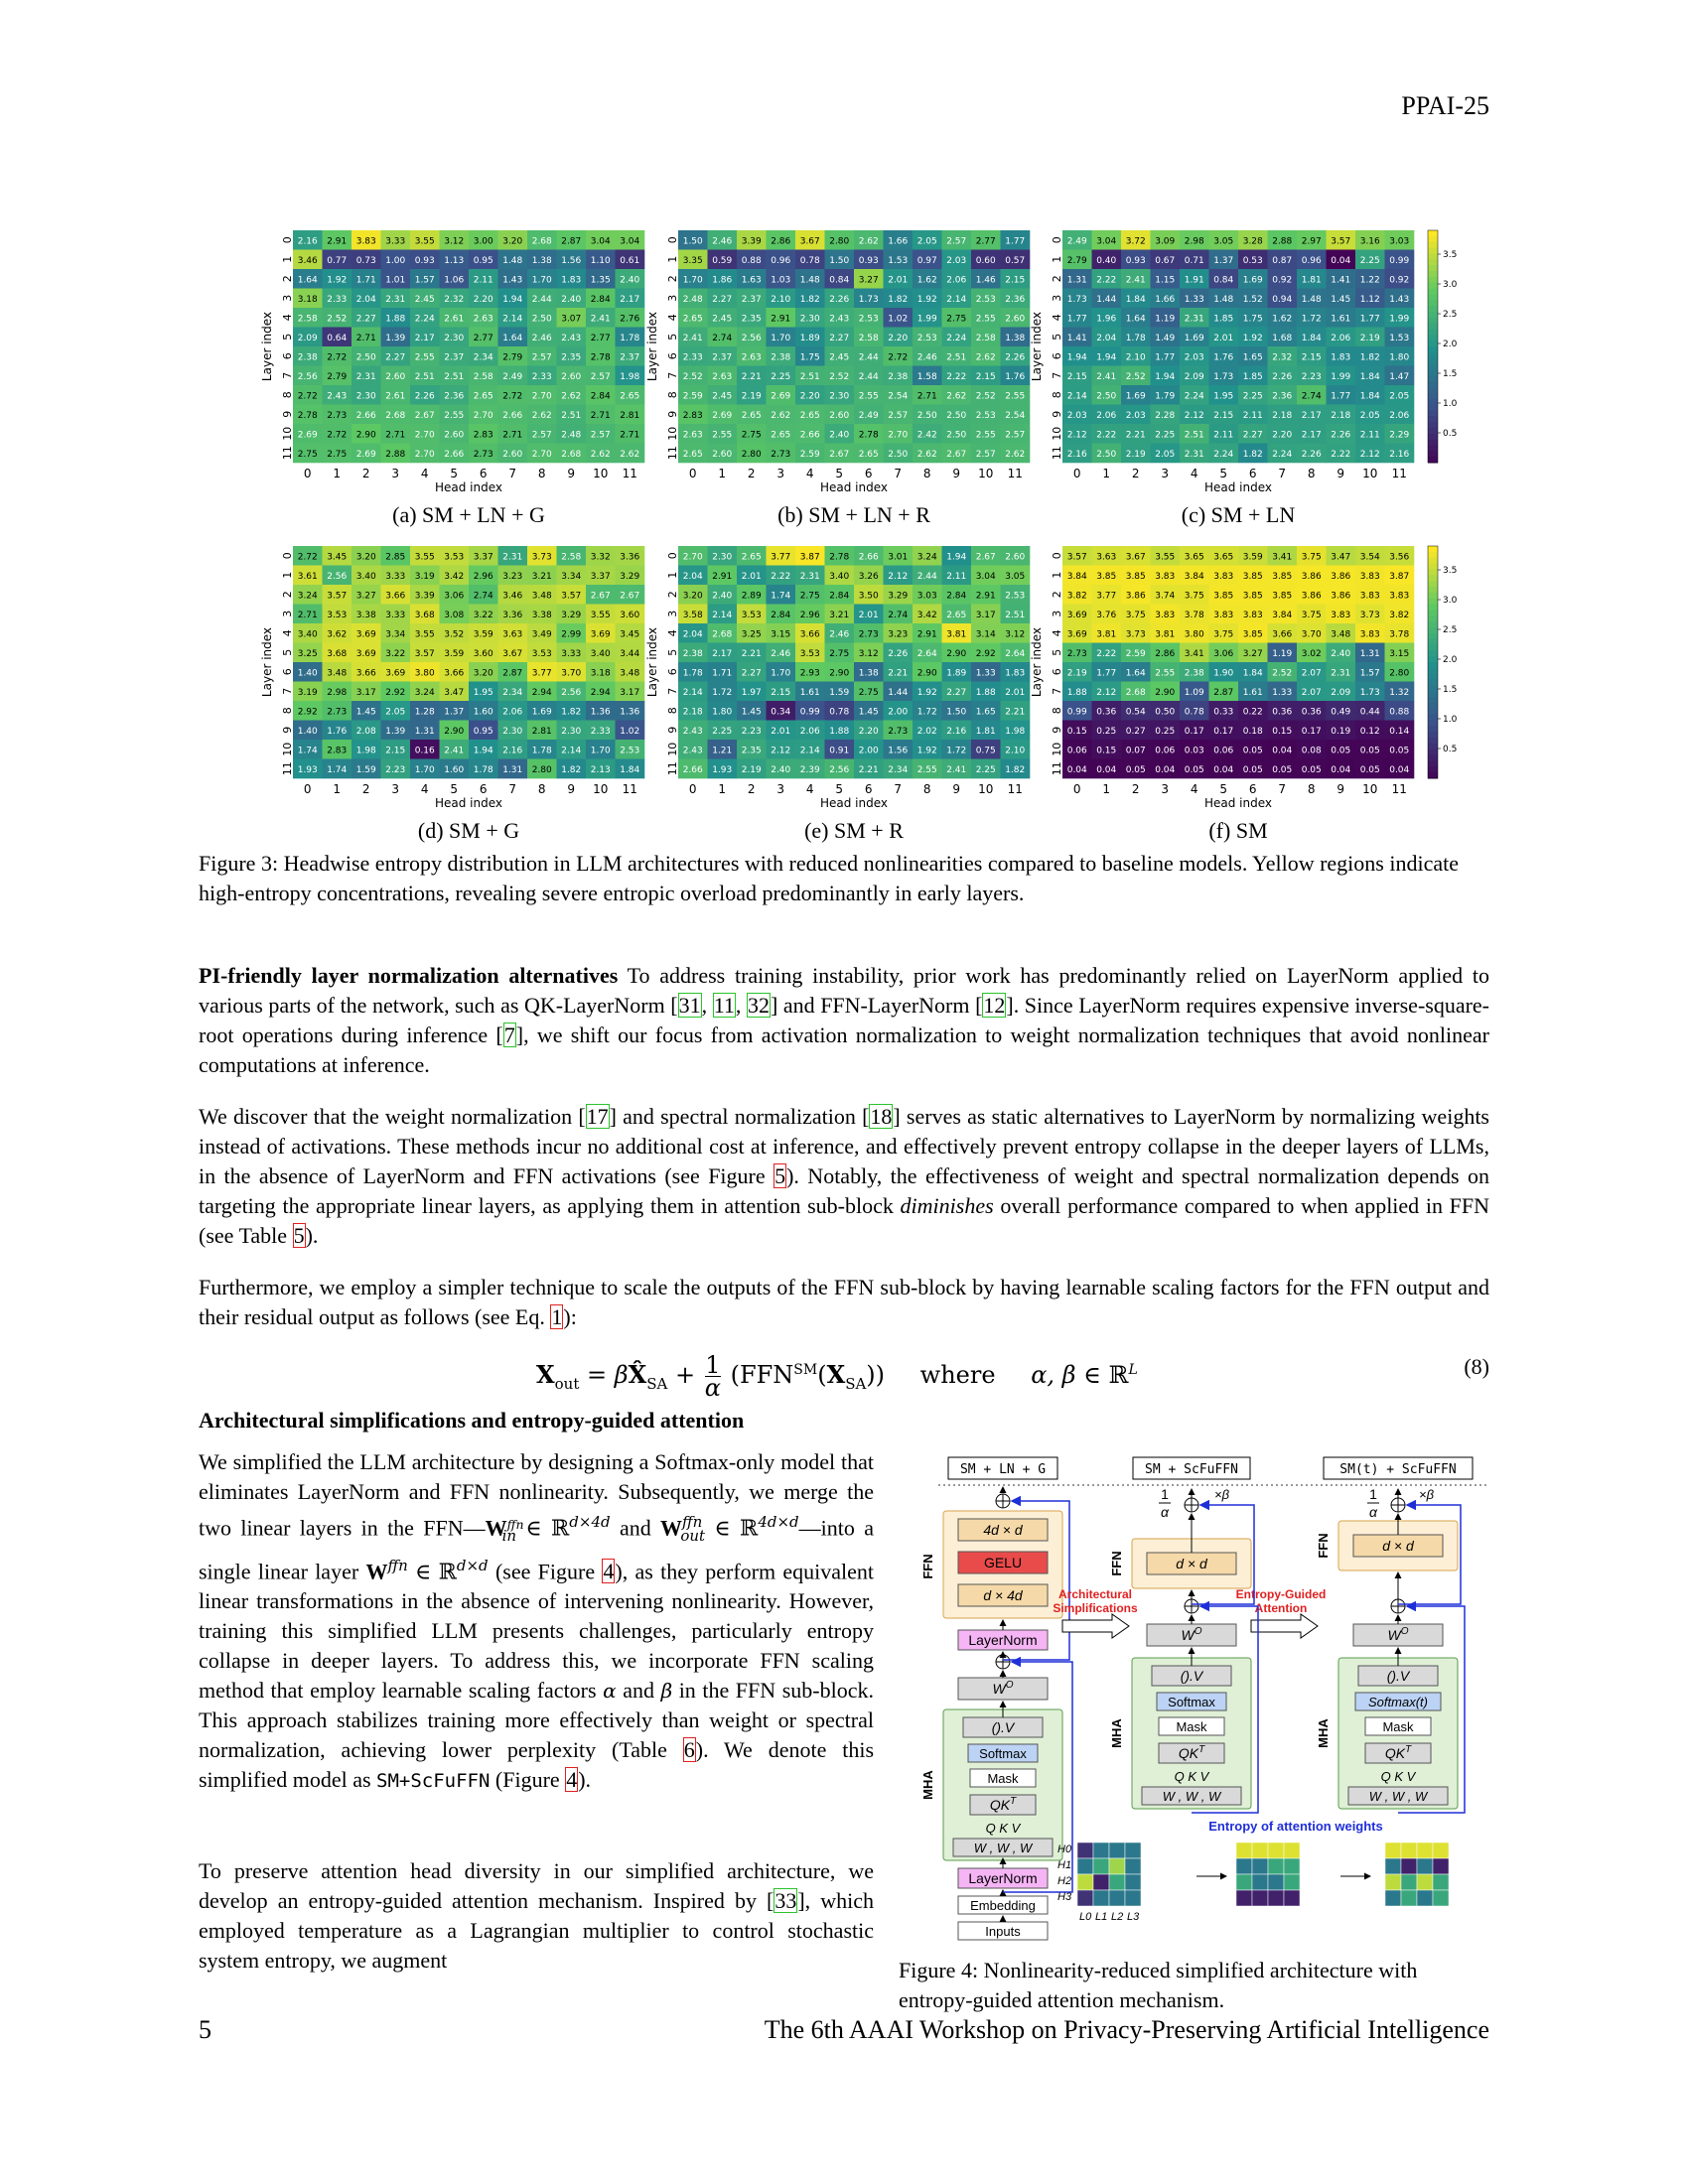 Image resolution: width=1688 pixels, height=2184 pixels. What do you see at coordinates (1106, 673) in the screenshot?
I see `heatmap-cell-value: 1.77` at bounding box center [1106, 673].